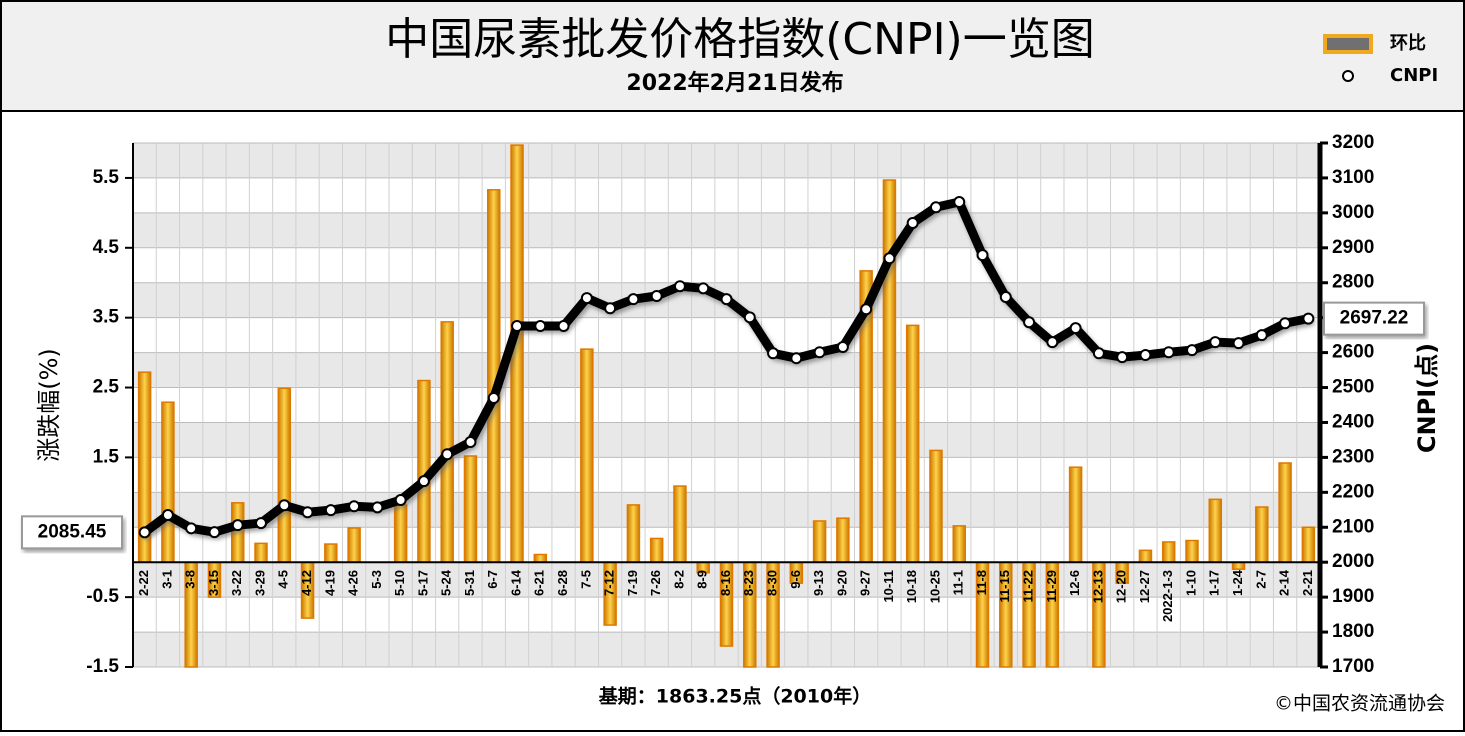 Image resolution: width=1465 pixels, height=736 pixels. What do you see at coordinates (1353, 491) in the screenshot?
I see `y2-tick-label: 2200` at bounding box center [1353, 491].